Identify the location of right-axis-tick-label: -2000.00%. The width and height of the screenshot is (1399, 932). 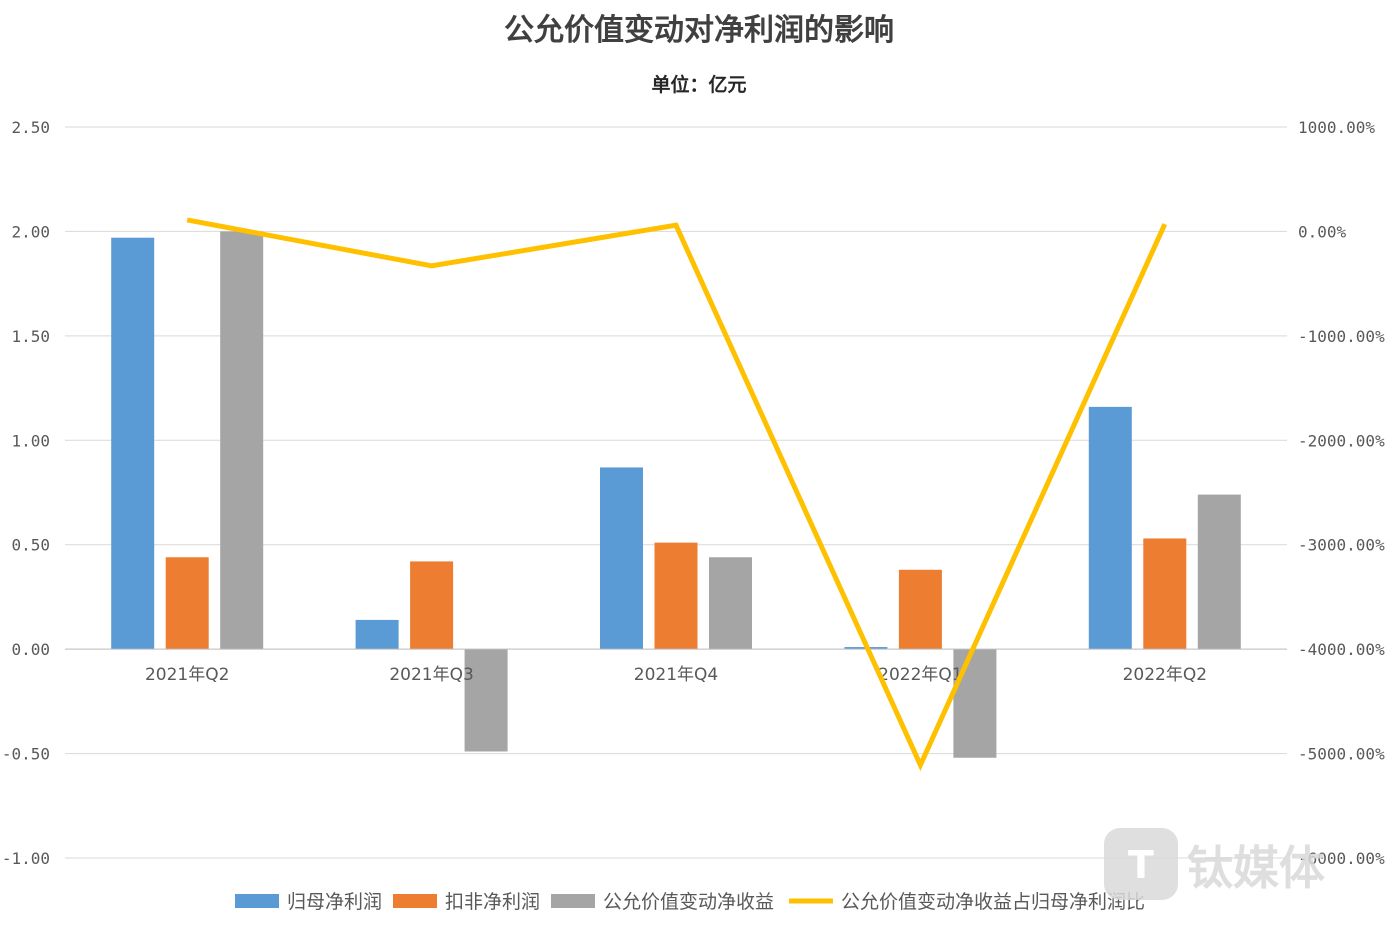
(1341, 440).